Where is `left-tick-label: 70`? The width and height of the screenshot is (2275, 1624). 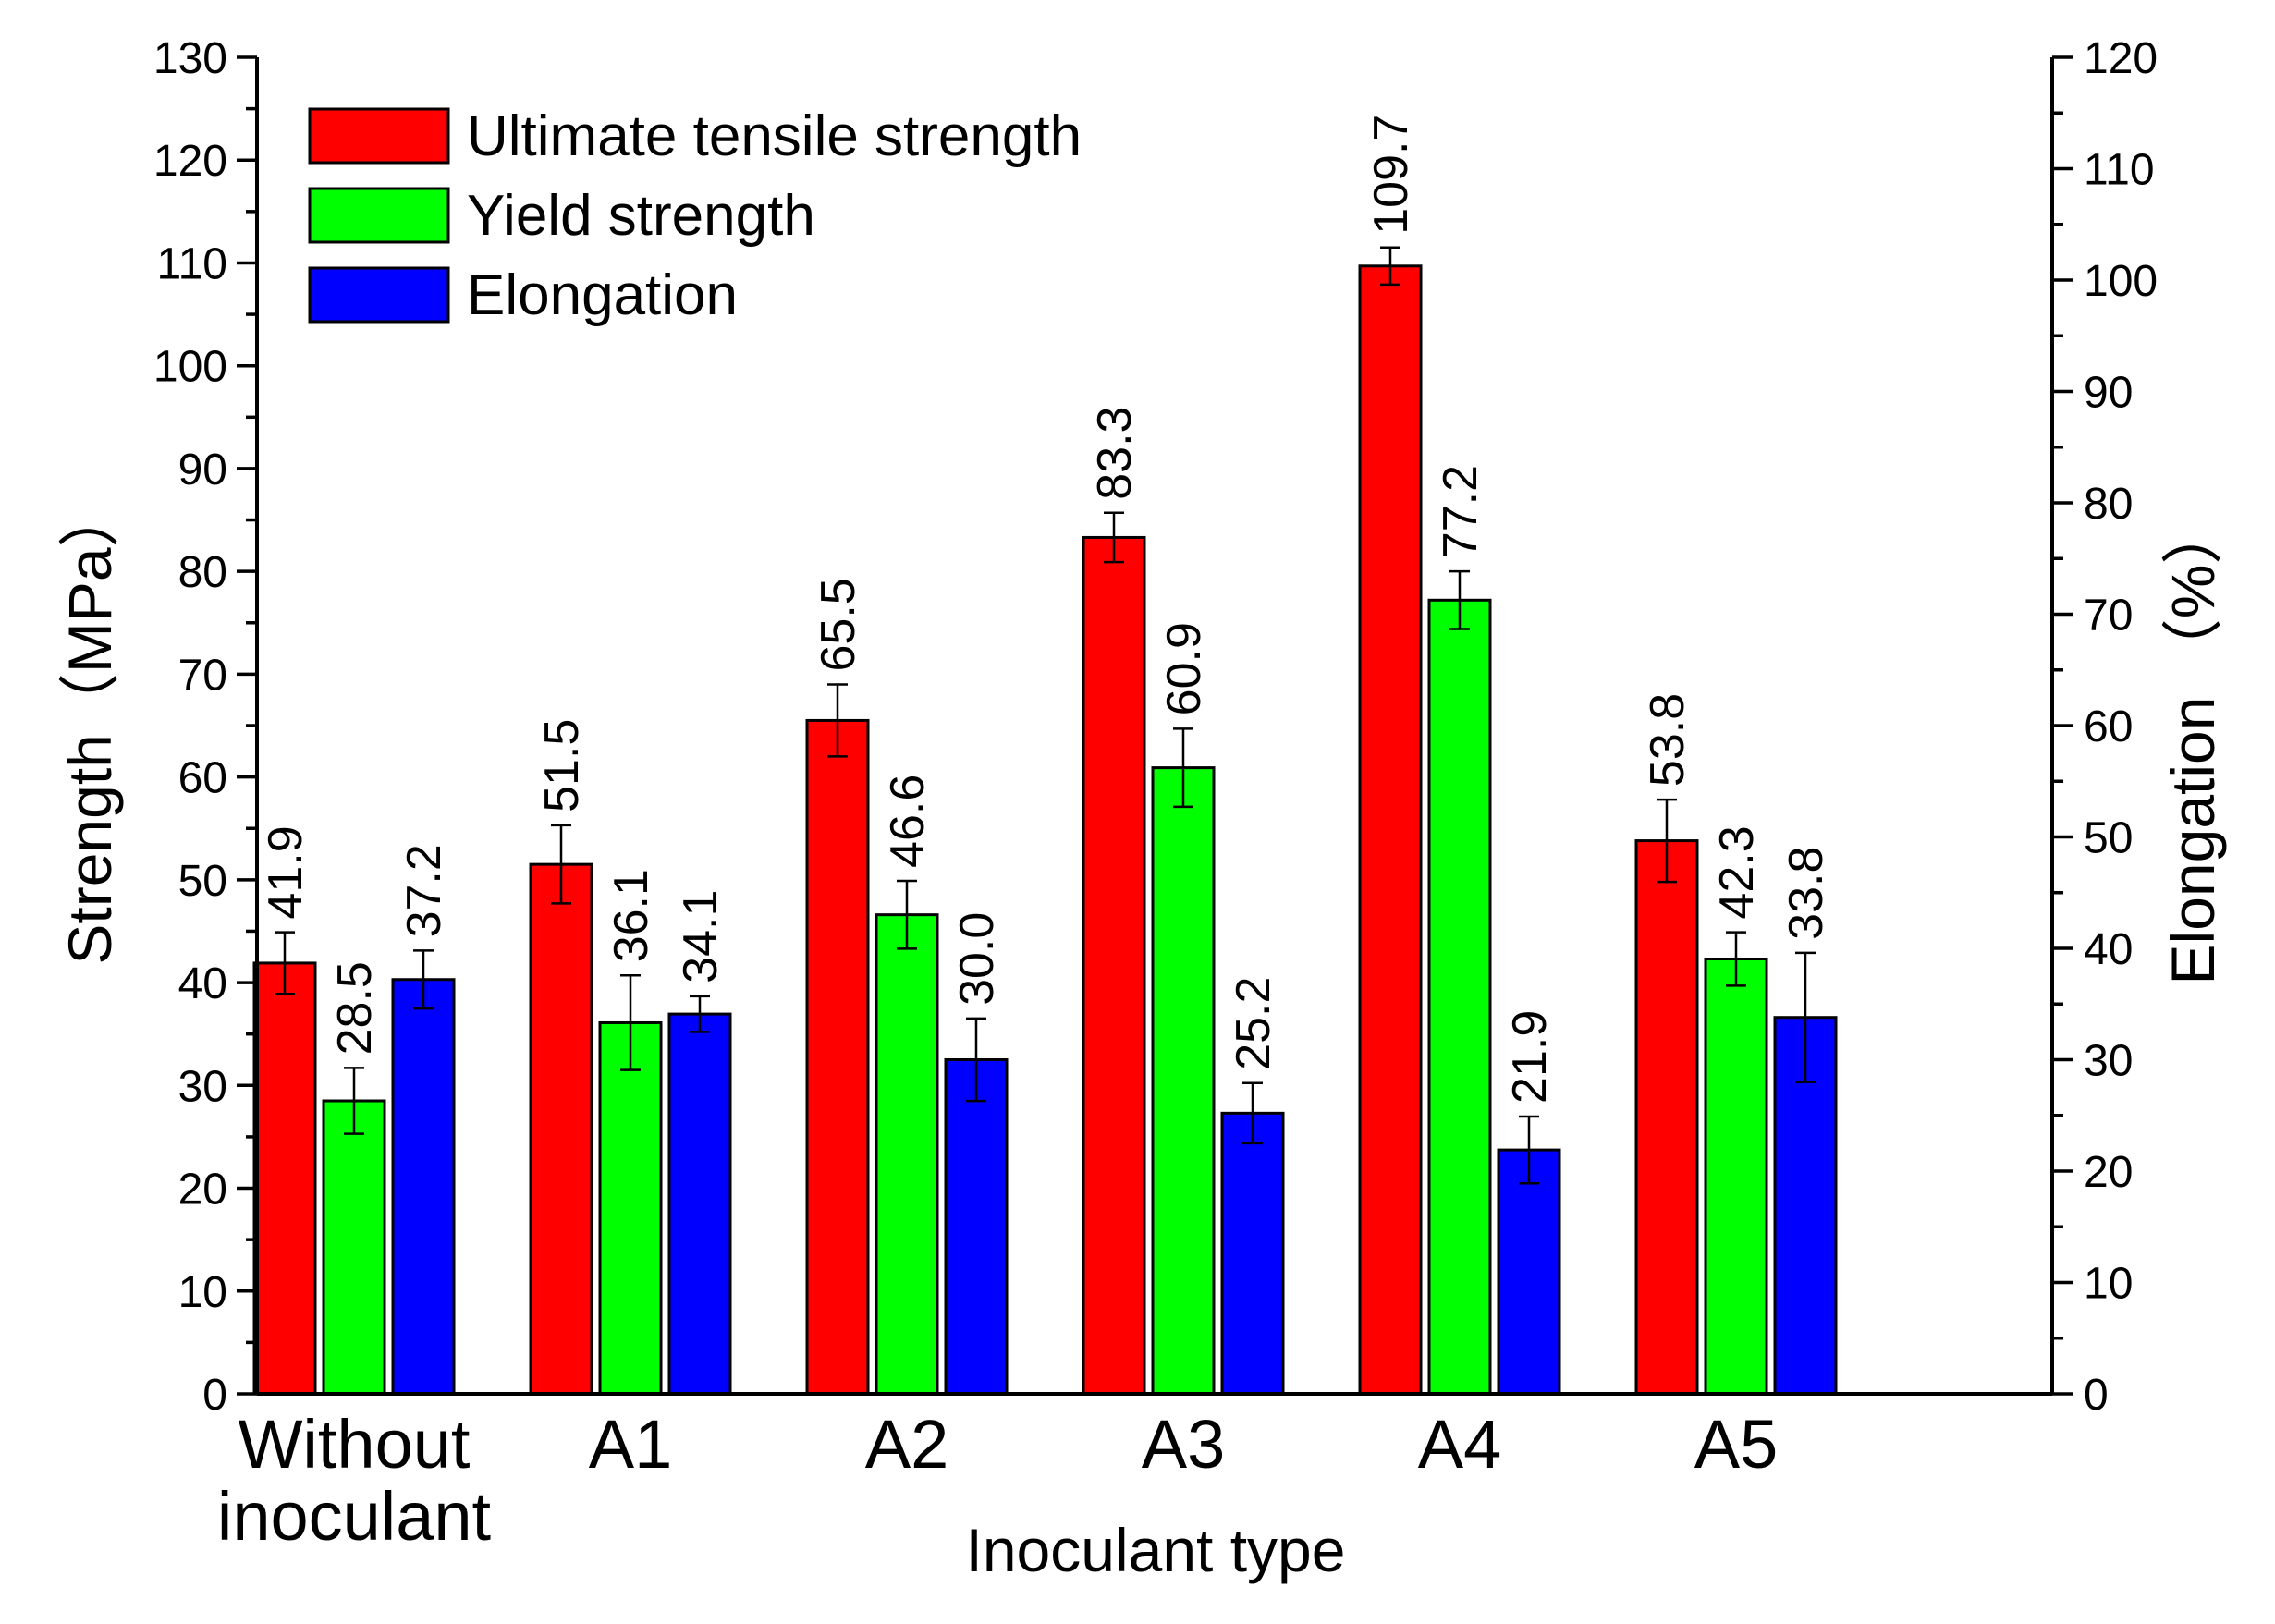 left-tick-label: 70 is located at coordinates (202, 675).